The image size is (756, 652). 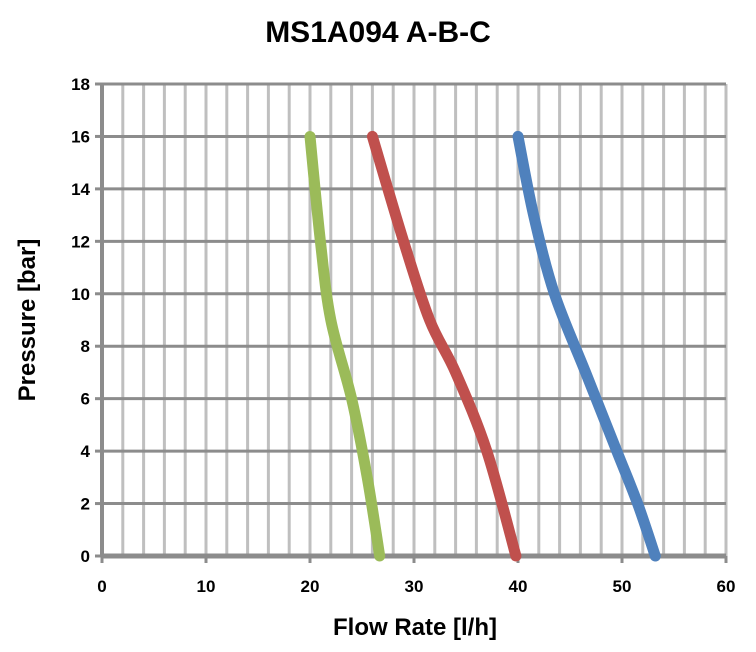 What do you see at coordinates (726, 586) in the screenshot?
I see `x-tick-label: 60` at bounding box center [726, 586].